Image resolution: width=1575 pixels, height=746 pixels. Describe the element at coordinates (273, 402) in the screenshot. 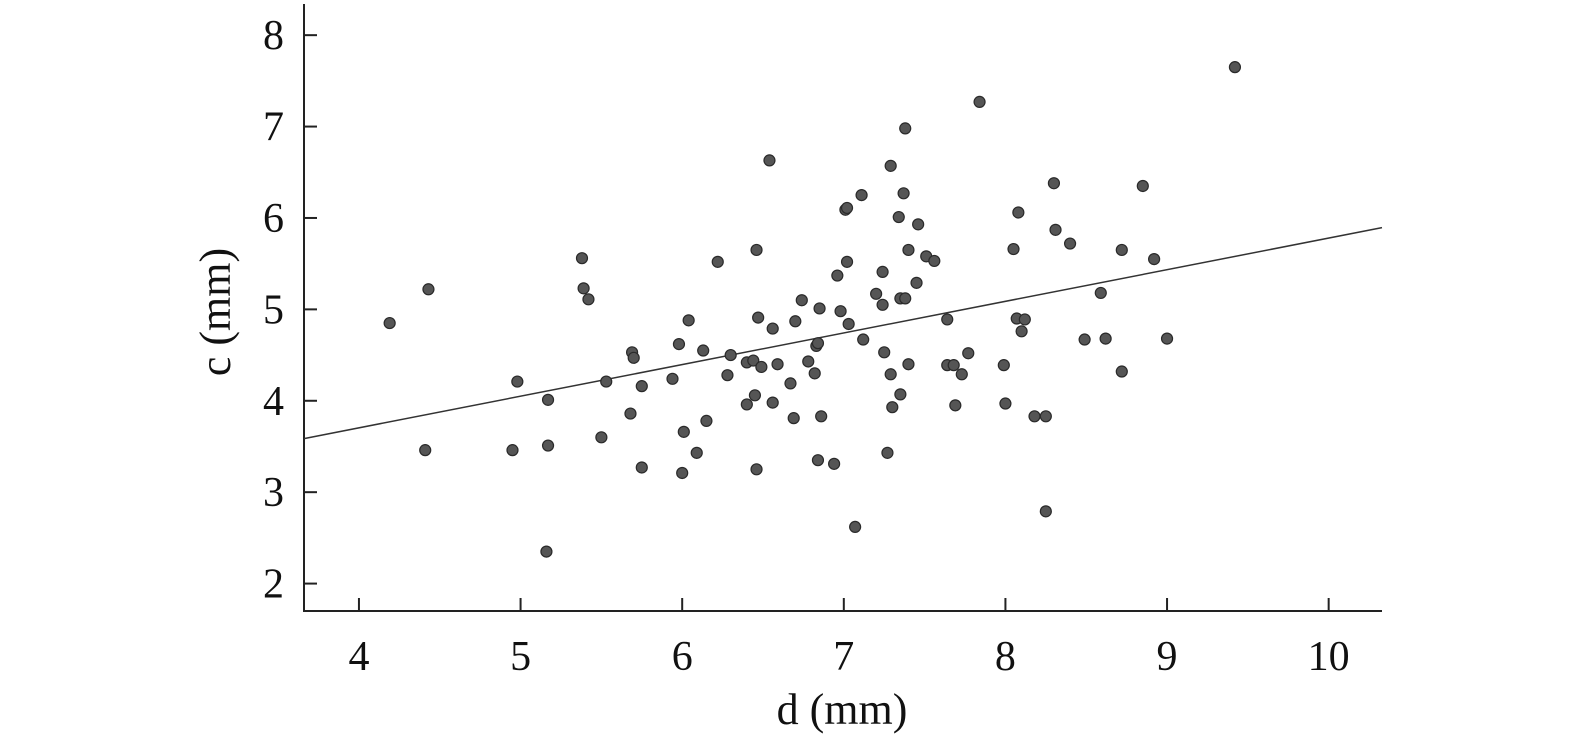

I see `y-tick-label: 4` at that location.